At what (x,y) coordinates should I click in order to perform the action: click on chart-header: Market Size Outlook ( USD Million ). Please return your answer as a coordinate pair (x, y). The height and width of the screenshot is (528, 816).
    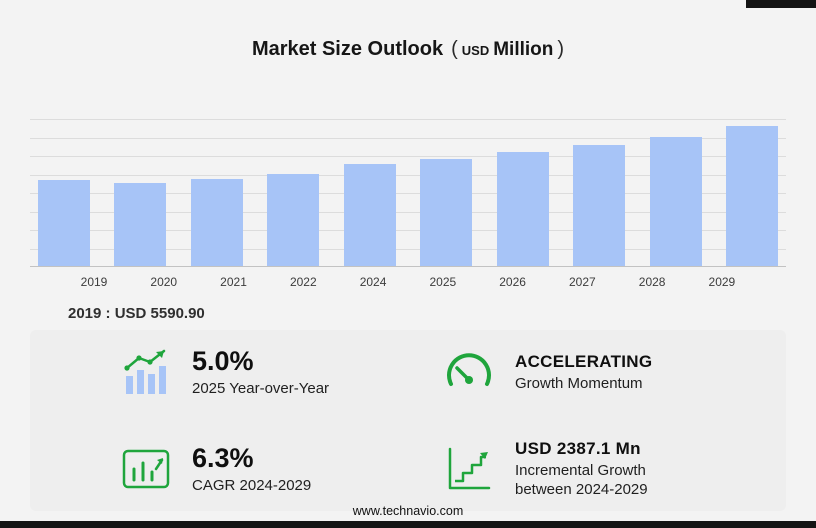
    Looking at the image, I should click on (408, 30).